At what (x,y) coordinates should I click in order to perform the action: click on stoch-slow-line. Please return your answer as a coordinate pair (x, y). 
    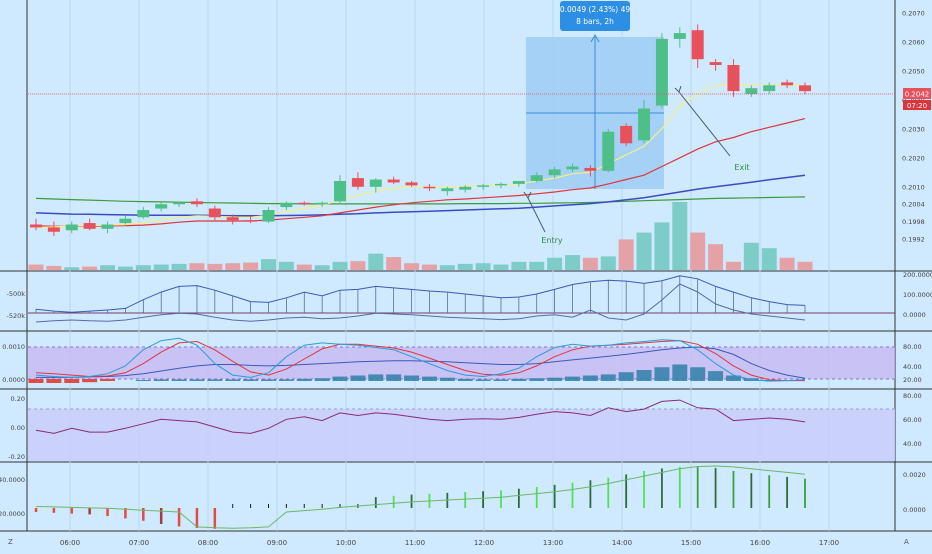
    Looking at the image, I should click on (421, 362).